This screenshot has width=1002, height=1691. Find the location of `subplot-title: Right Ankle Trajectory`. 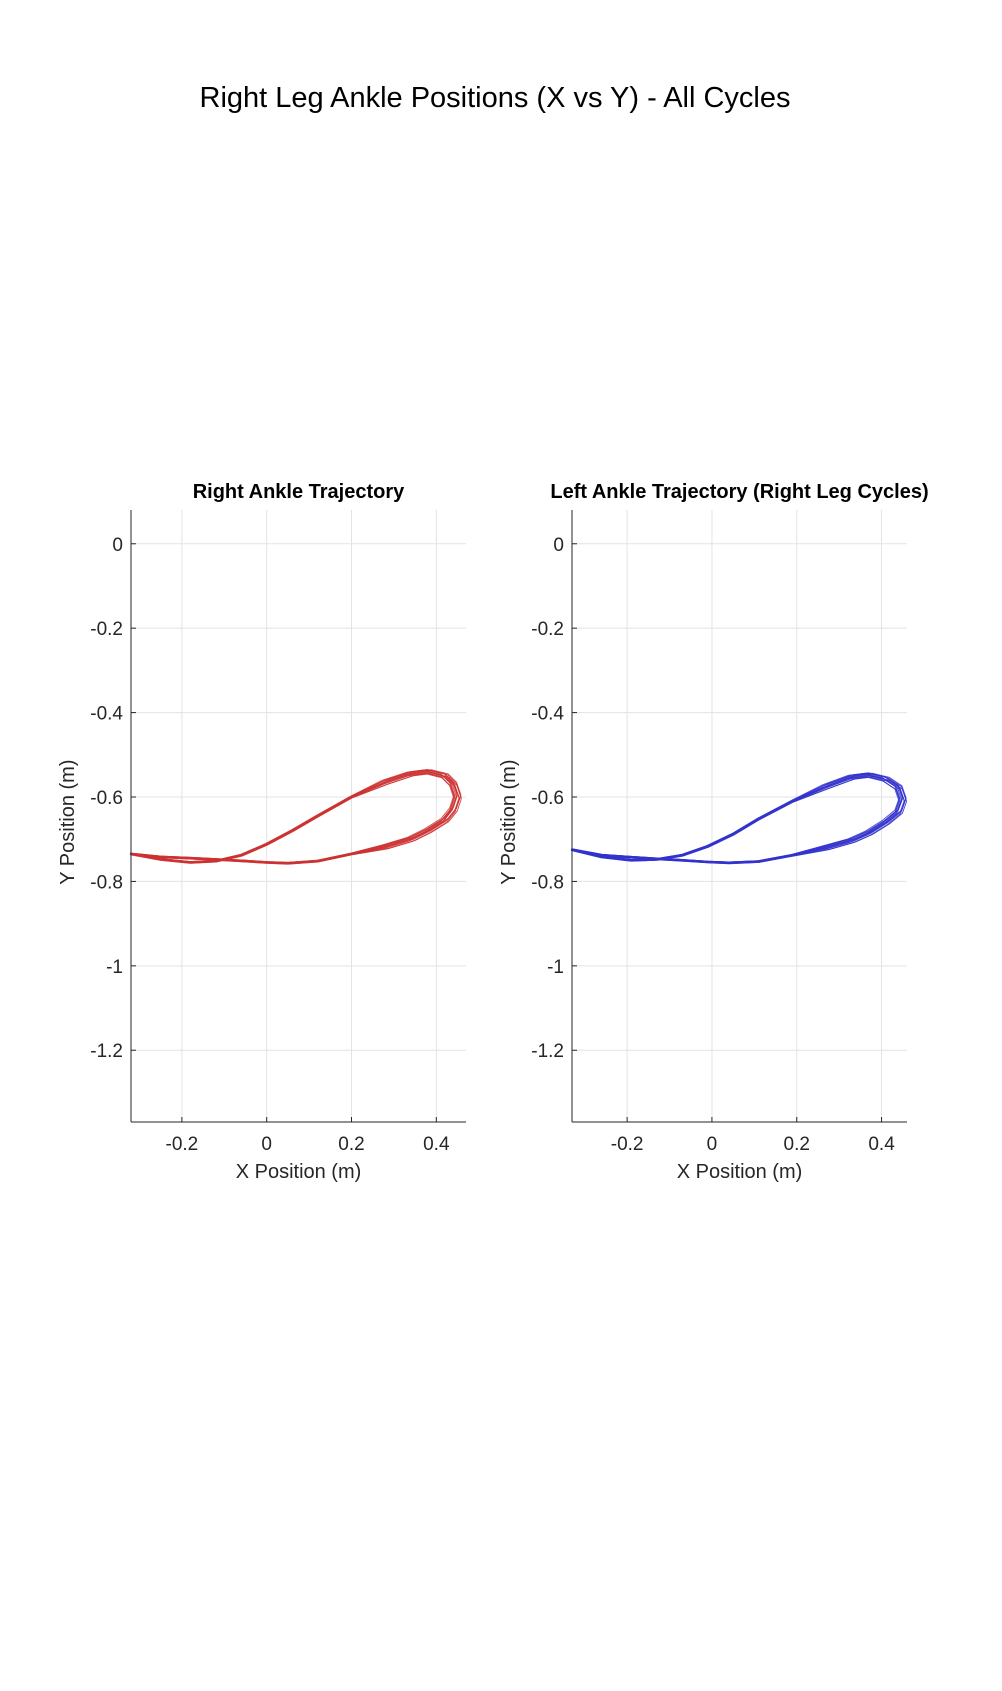

subplot-title: Right Ankle Trajectory is located at coordinates (299, 492).